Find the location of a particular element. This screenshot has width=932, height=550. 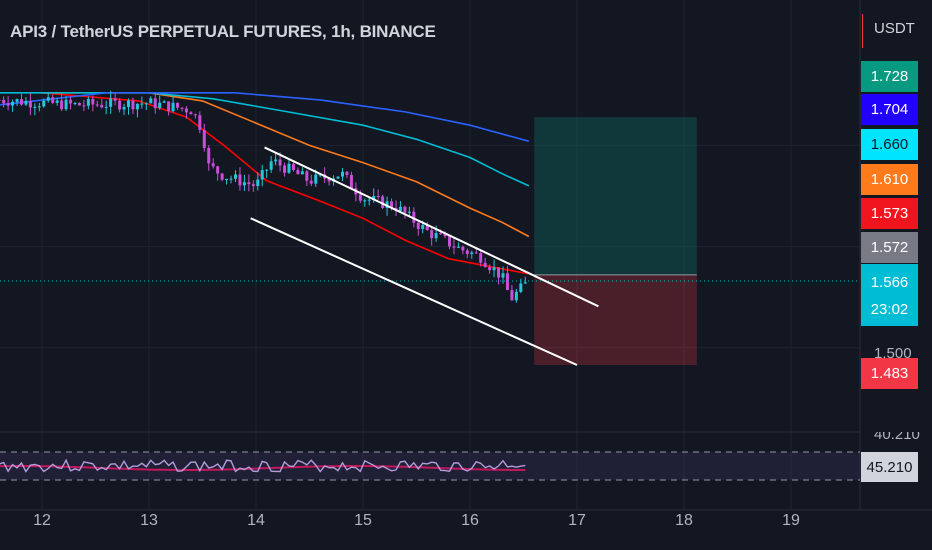

last-price-label: 1.566 23:02 is located at coordinates (889, 295).